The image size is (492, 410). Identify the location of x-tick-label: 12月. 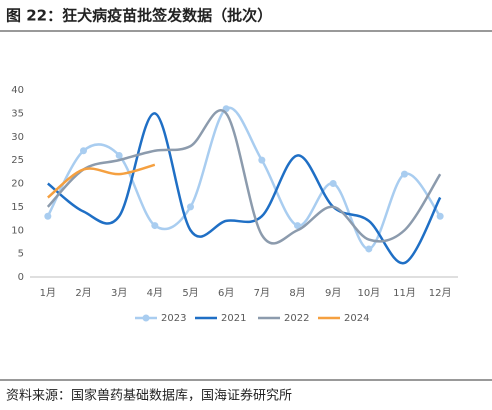
(440, 293).